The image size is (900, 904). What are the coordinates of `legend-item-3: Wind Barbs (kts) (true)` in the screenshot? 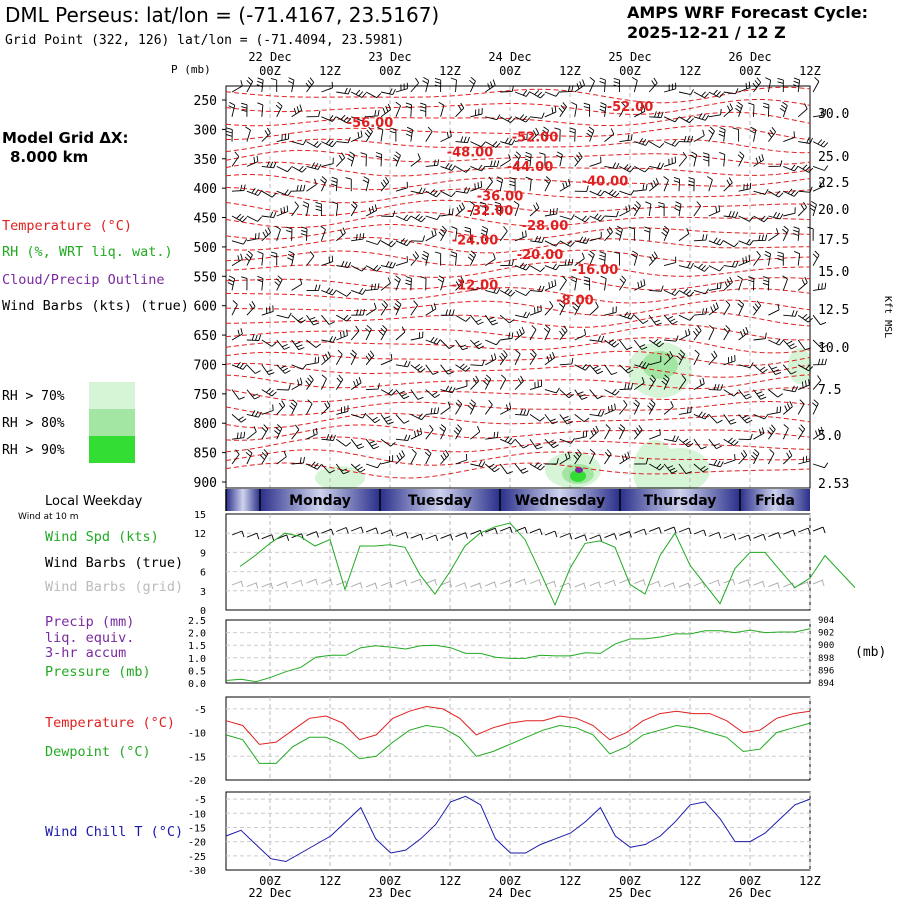 It's located at (95, 306).